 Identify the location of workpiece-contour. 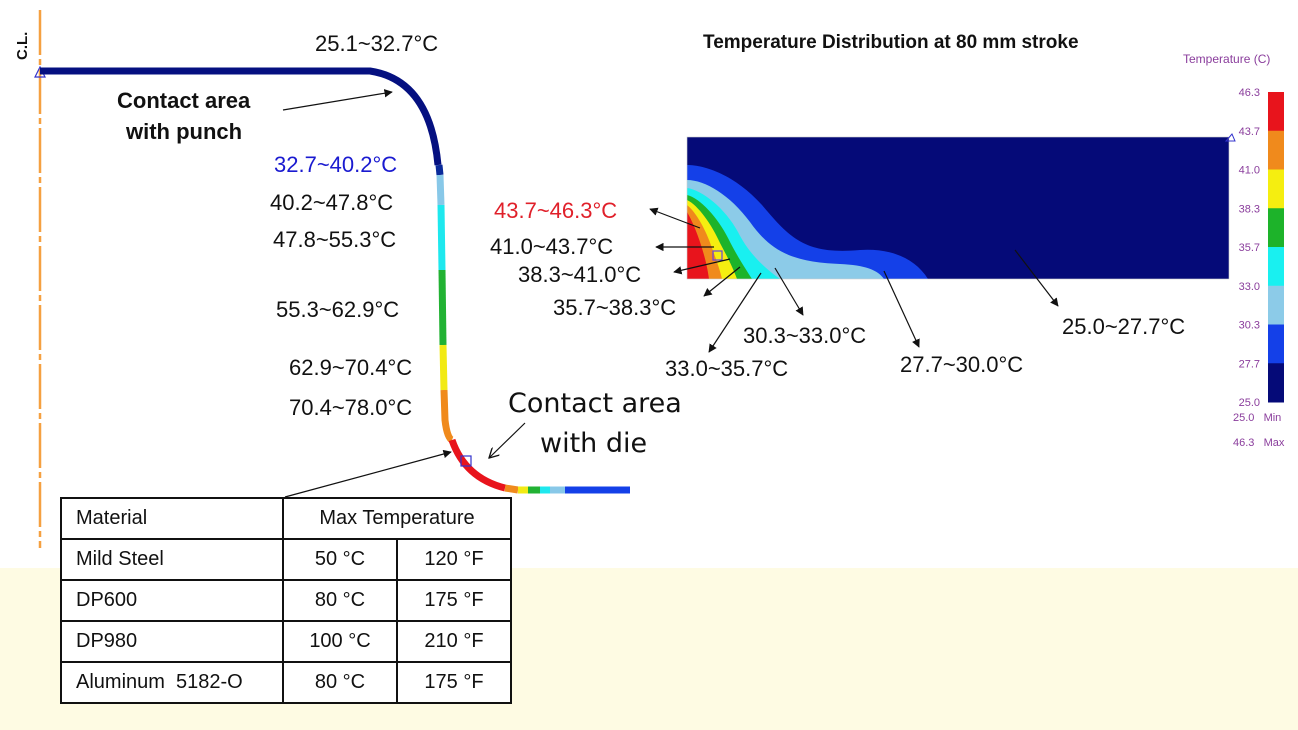
(958, 208).